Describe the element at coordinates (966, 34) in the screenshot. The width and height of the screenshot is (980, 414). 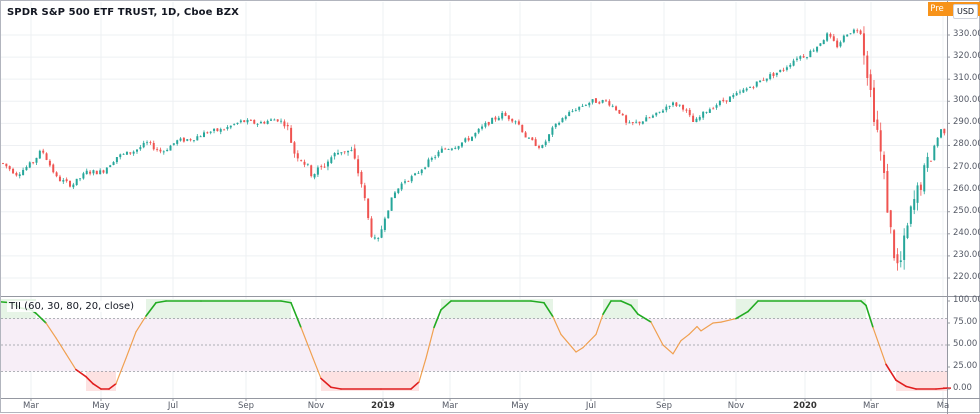
I see `price-tick-label: 330.00` at that location.